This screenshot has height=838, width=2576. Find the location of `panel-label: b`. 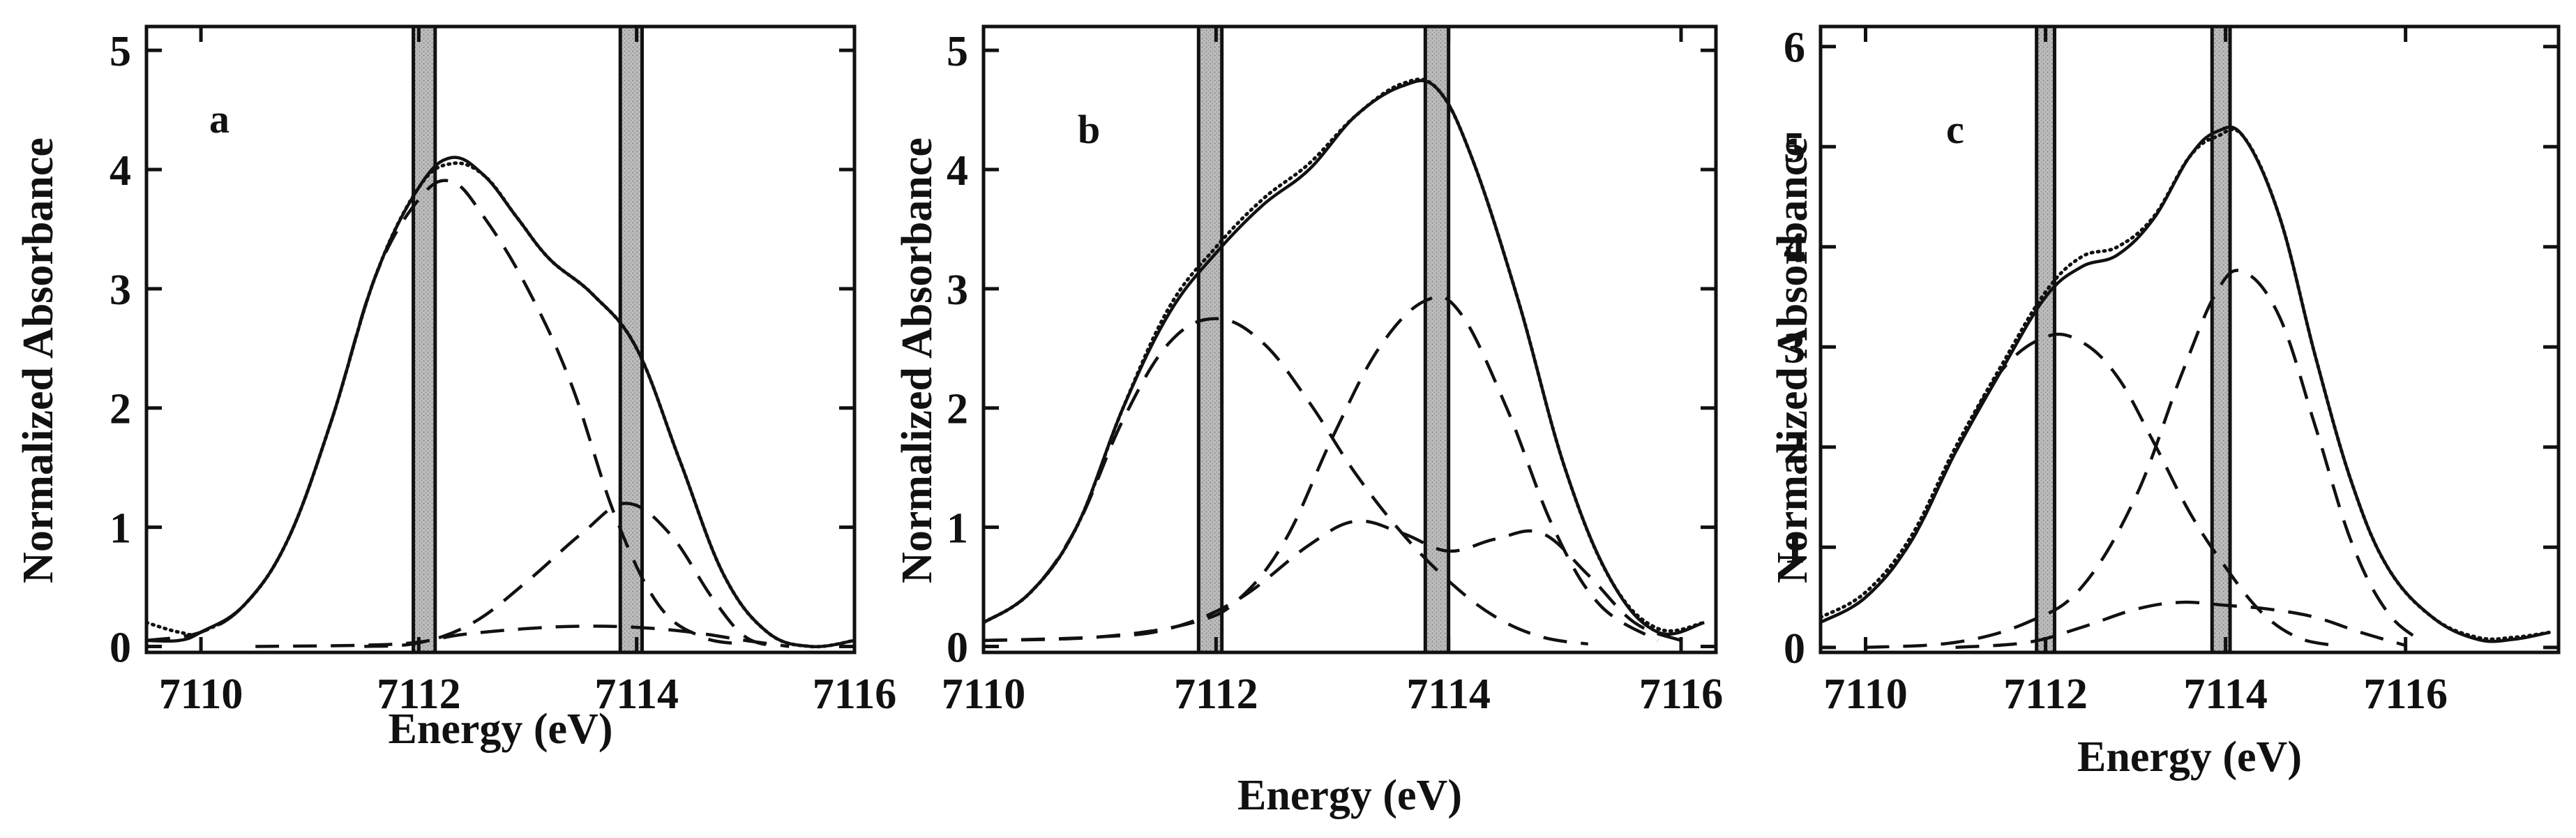

panel-label: b is located at coordinates (1089, 129).